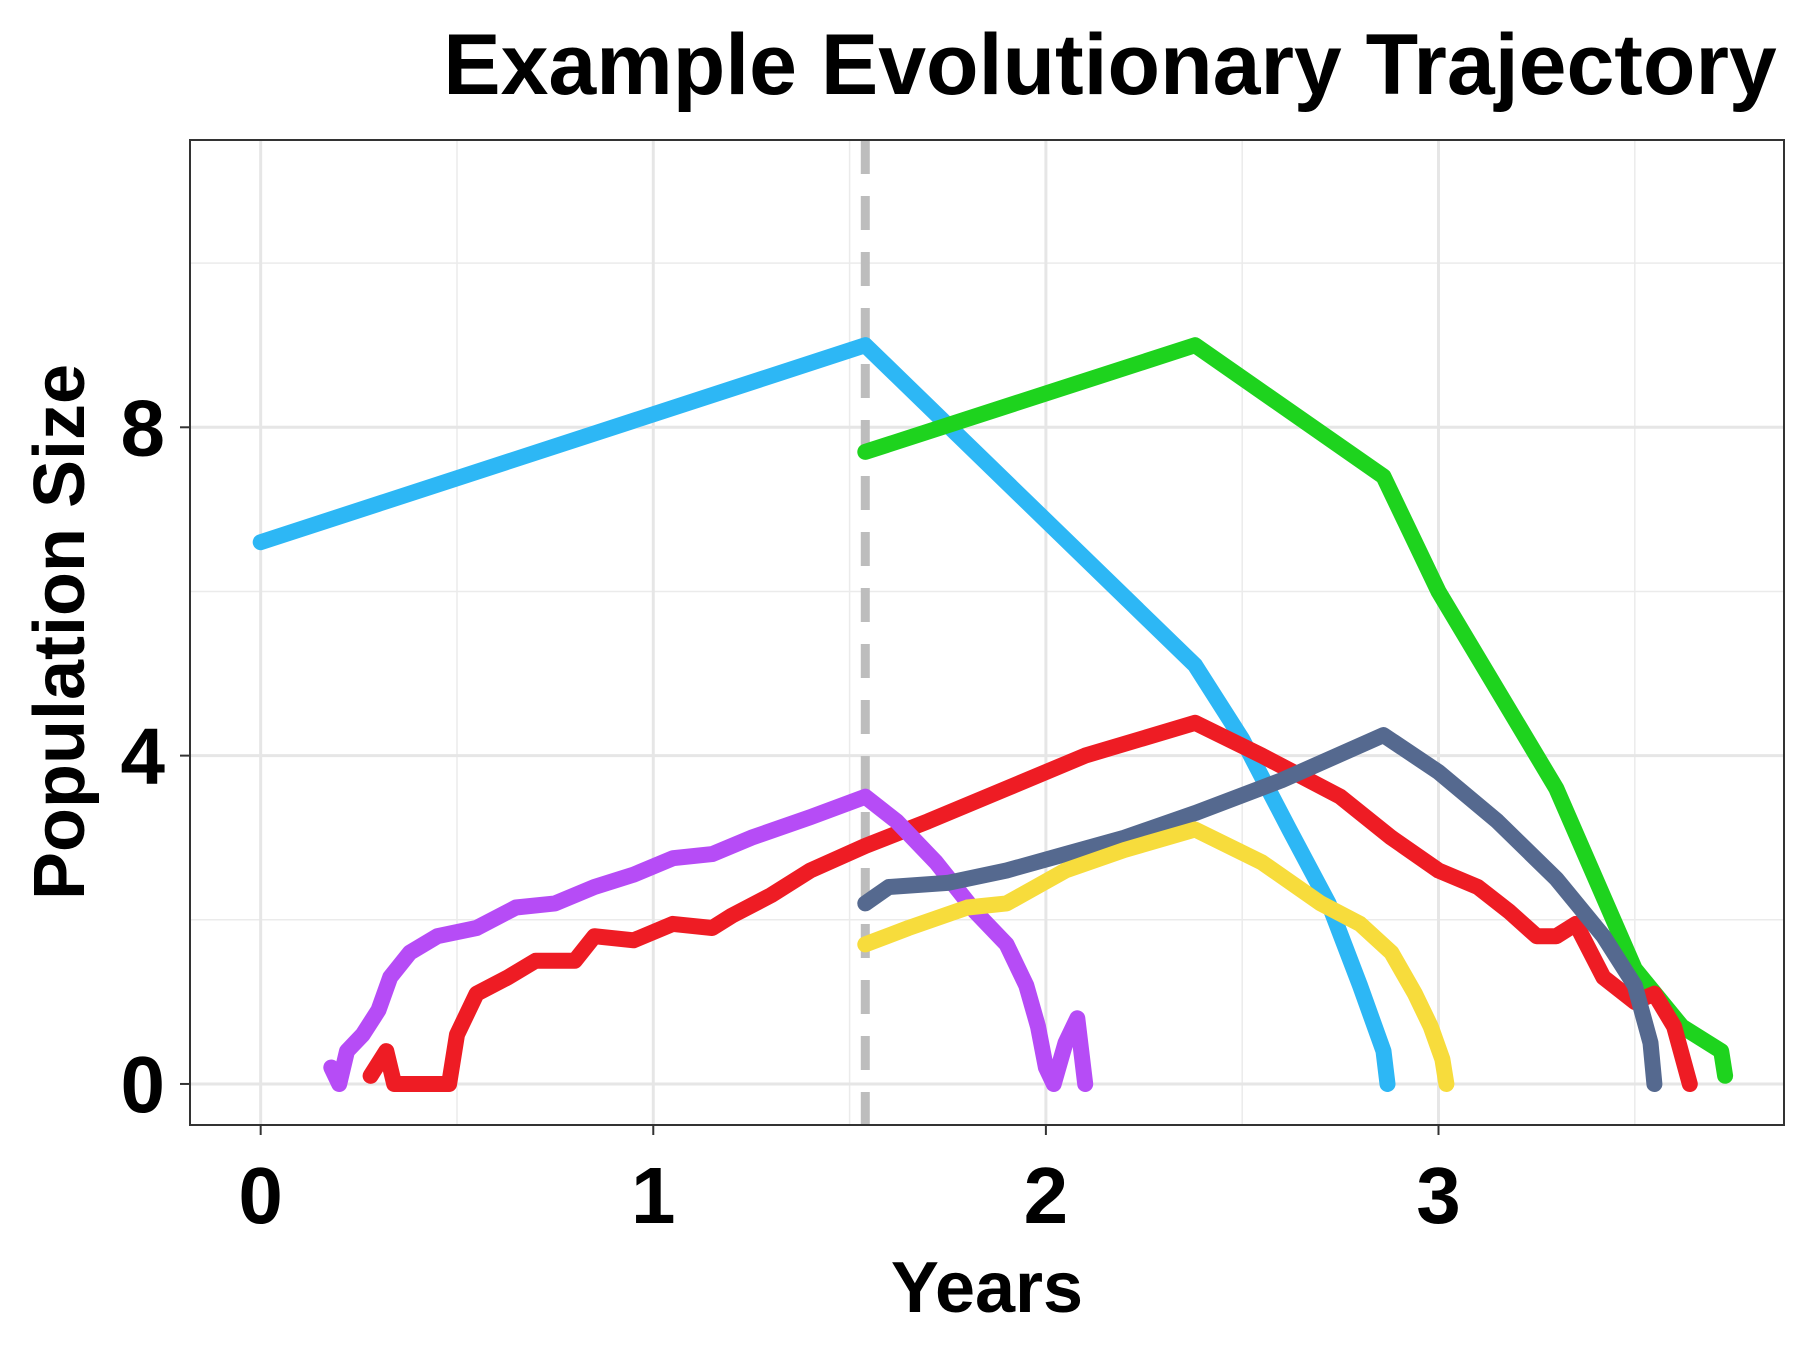 This screenshot has height=1350, width=1800. What do you see at coordinates (60, 632) in the screenshot?
I see `y-axis-title: Population Size` at bounding box center [60, 632].